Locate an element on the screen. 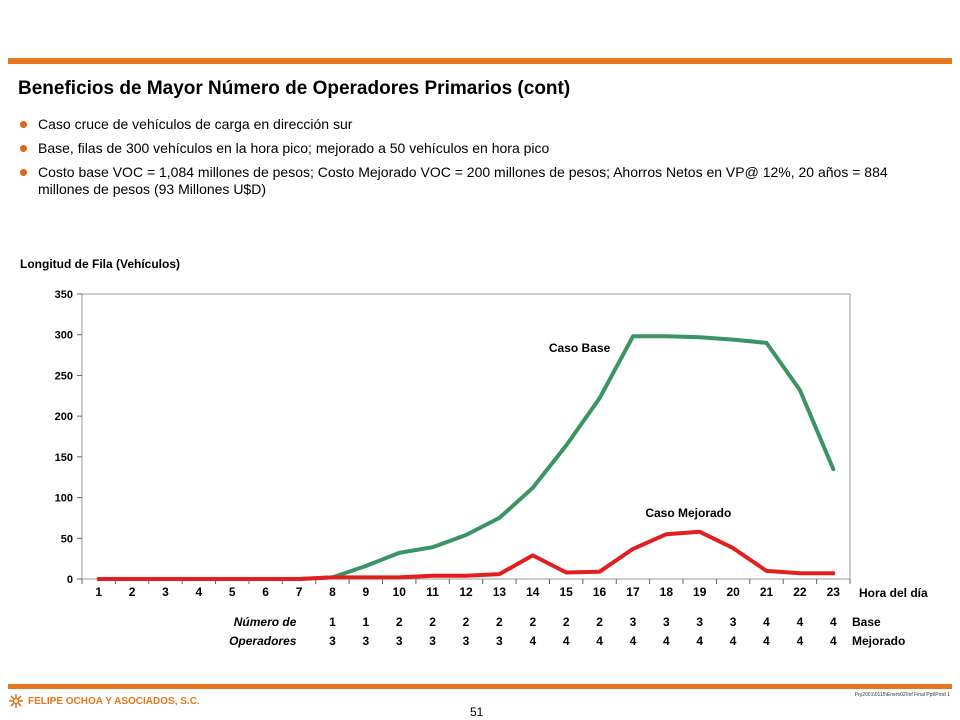 This screenshot has height=720, width=960. series-line-caso-mejorado is located at coordinates (466, 555).